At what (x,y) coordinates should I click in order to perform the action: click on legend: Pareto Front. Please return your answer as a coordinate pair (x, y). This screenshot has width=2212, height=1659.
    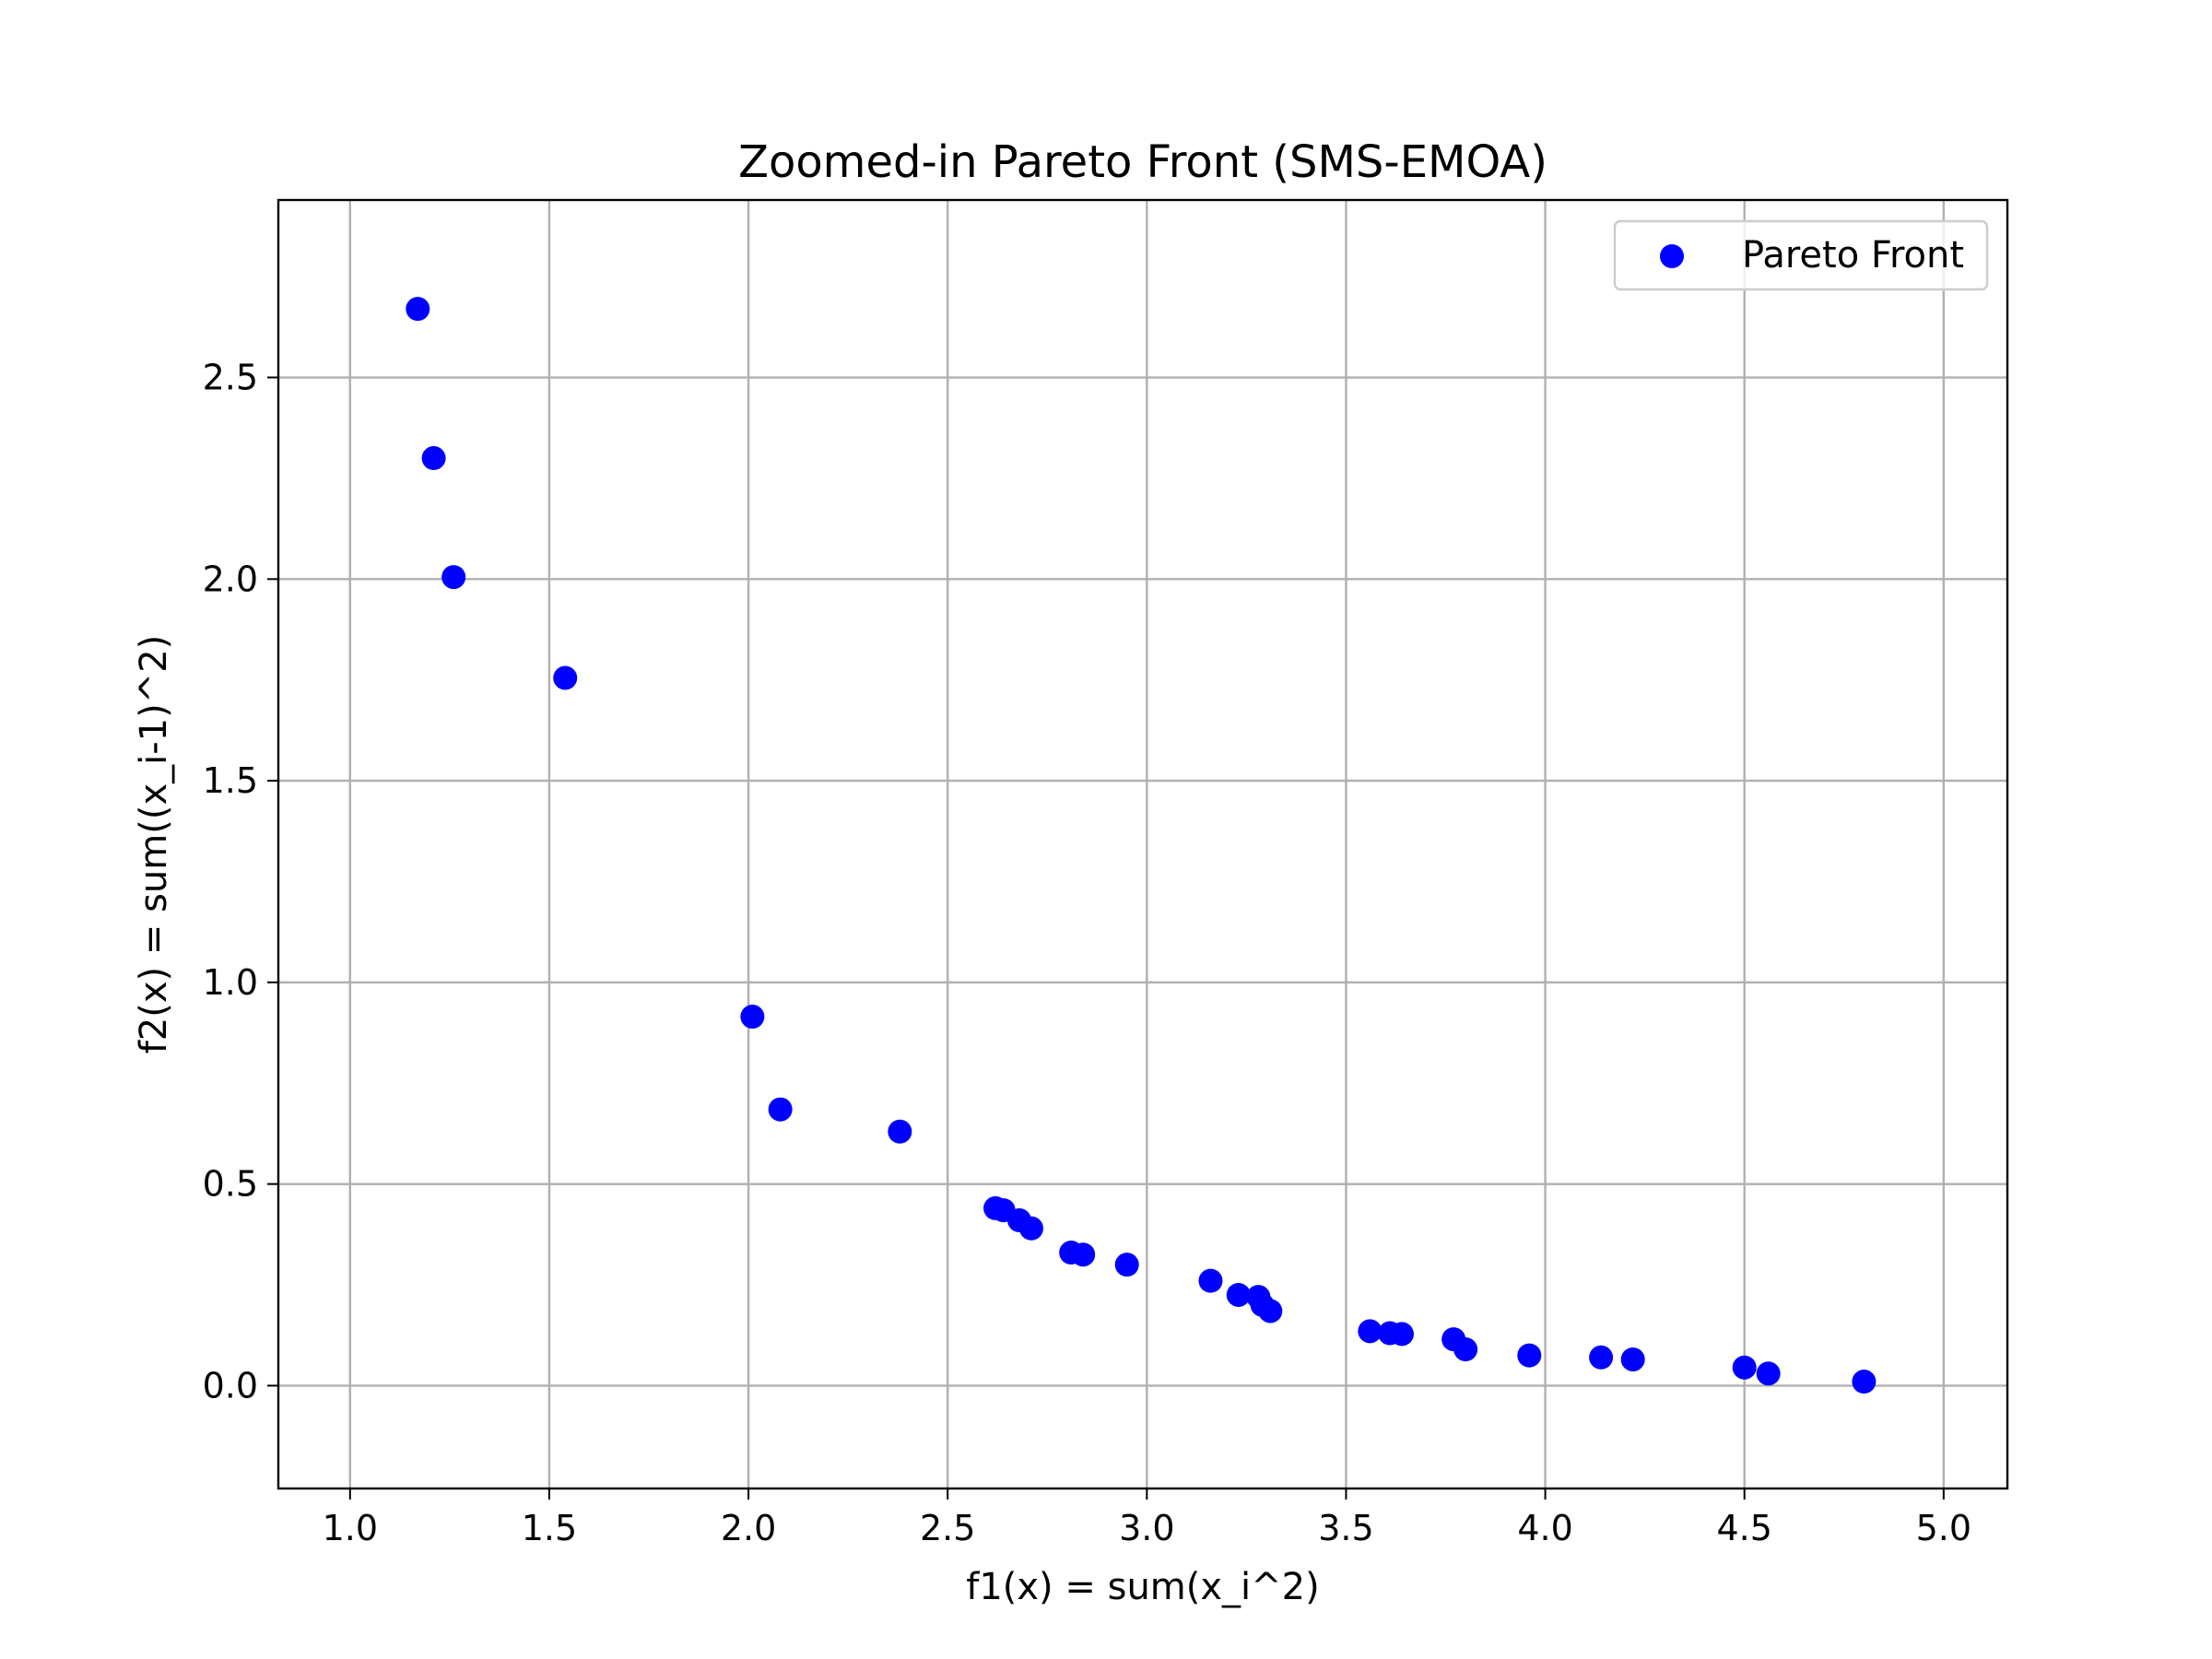
    Looking at the image, I should click on (1801, 255).